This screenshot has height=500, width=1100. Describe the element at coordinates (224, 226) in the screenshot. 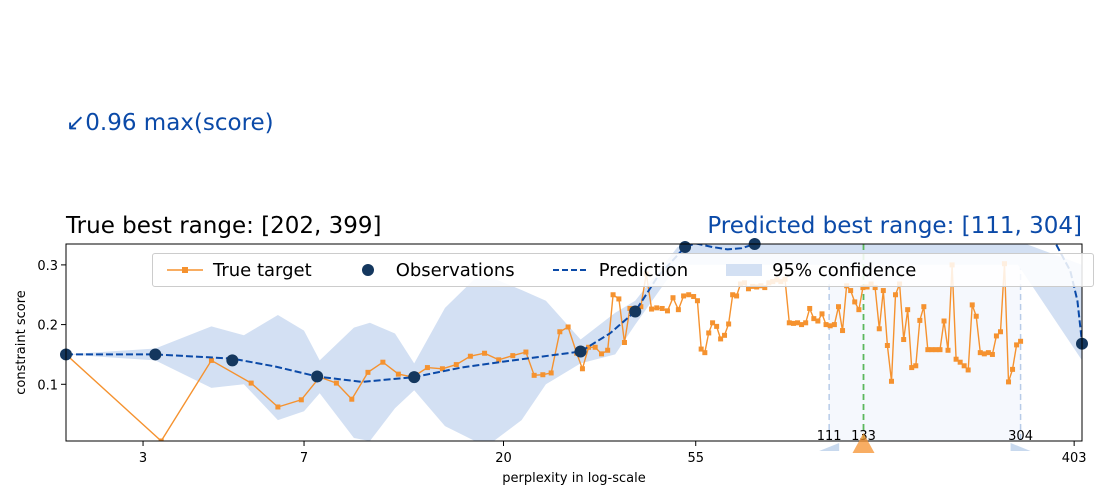

I see `true-range-title: True best range: [202, 399]` at that location.